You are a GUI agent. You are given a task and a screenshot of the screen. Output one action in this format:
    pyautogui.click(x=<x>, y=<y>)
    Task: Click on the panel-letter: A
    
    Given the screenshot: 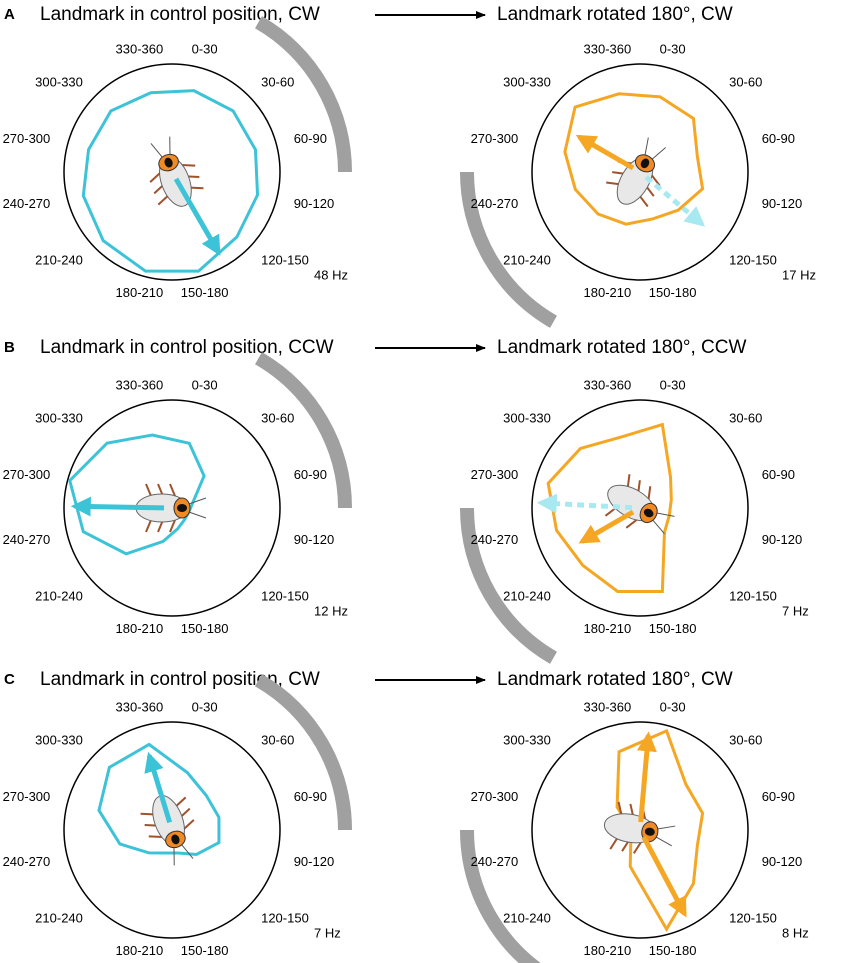 What is the action you would take?
    pyautogui.click(x=9, y=14)
    